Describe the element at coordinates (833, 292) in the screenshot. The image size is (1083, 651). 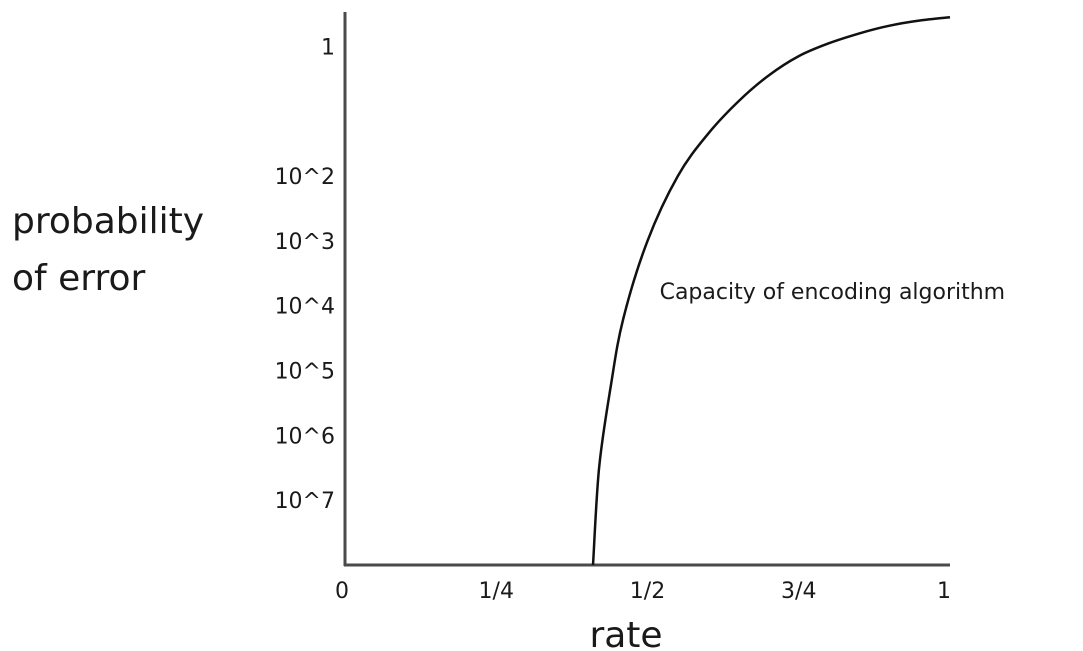
I see `curve-annotation: Capacity of encoding algorithm` at that location.